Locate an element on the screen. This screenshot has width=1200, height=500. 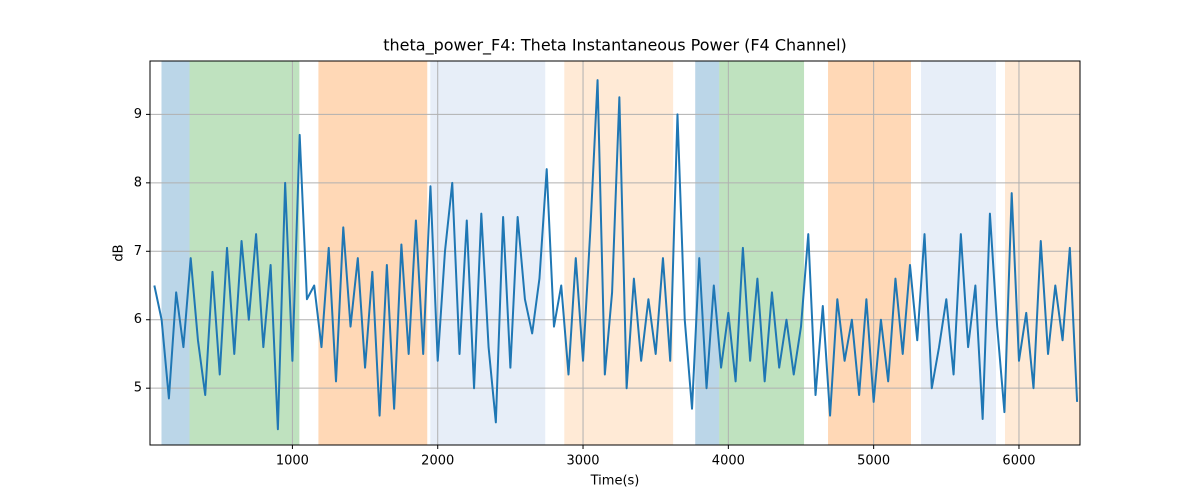
x-tick-label: 1000 is located at coordinates (292, 461).